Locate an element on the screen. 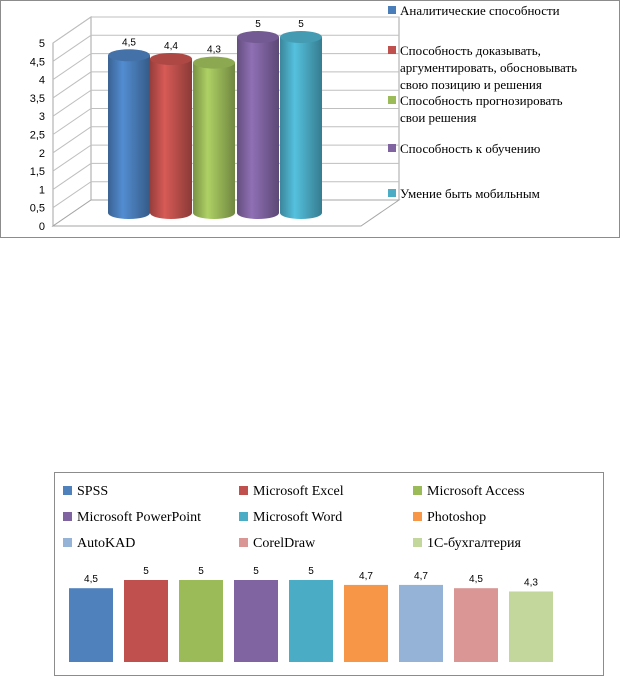 This screenshot has height=680, width=620. chart-1-y-tick-label: 4 is located at coordinates (42, 81).